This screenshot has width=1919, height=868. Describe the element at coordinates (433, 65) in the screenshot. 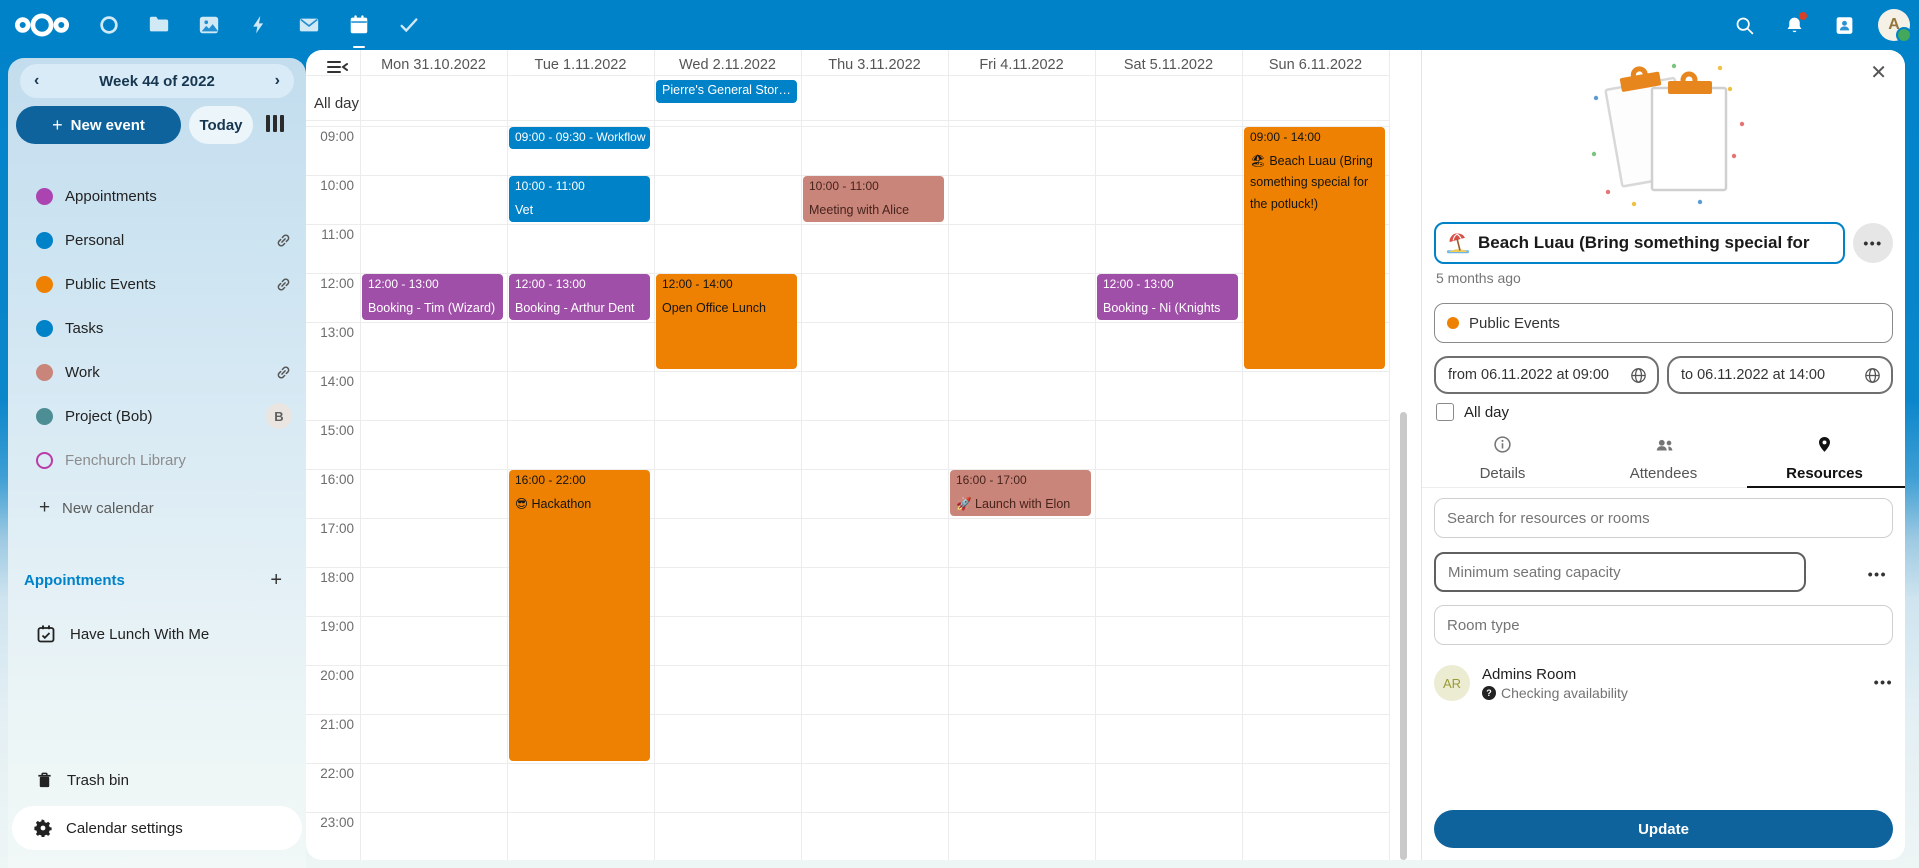

I see `day-header-0: Mon 31.10.2022` at that location.